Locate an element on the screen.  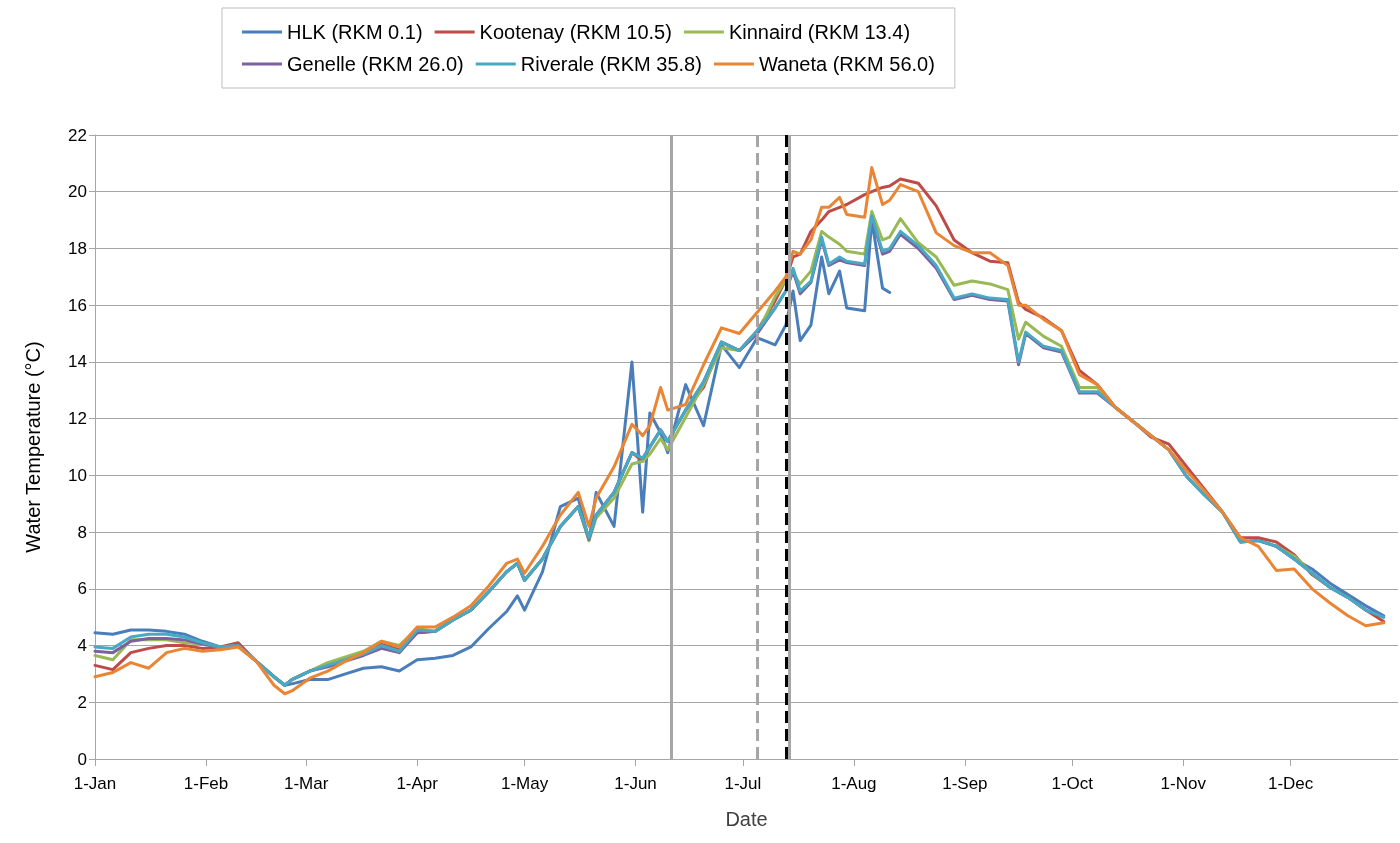
x-tick-label: 1-Jan is located at coordinates (95, 783).